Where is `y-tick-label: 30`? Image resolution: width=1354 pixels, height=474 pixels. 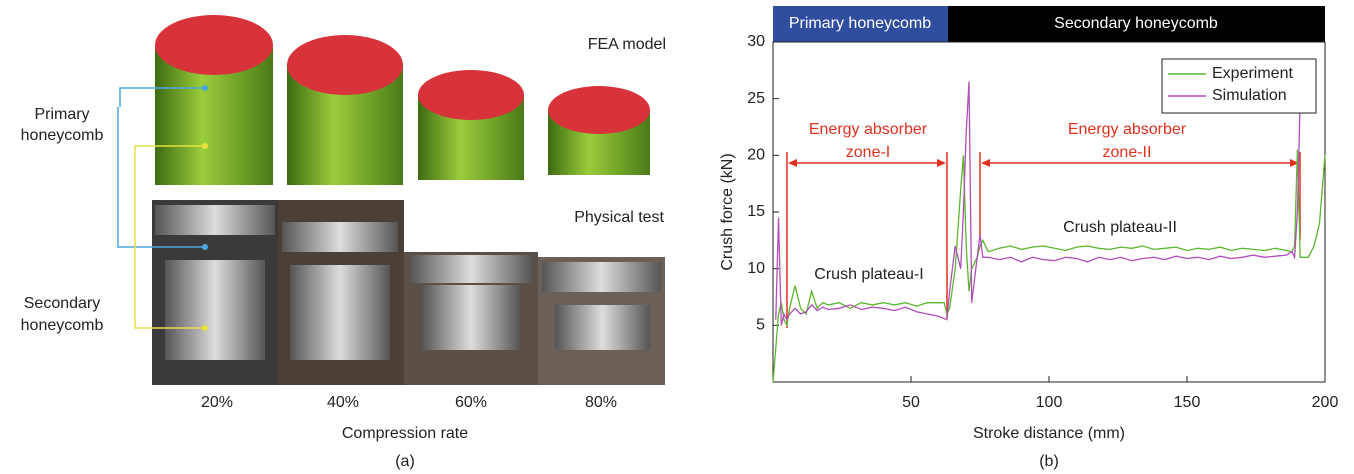 y-tick-label: 30 is located at coordinates (756, 41).